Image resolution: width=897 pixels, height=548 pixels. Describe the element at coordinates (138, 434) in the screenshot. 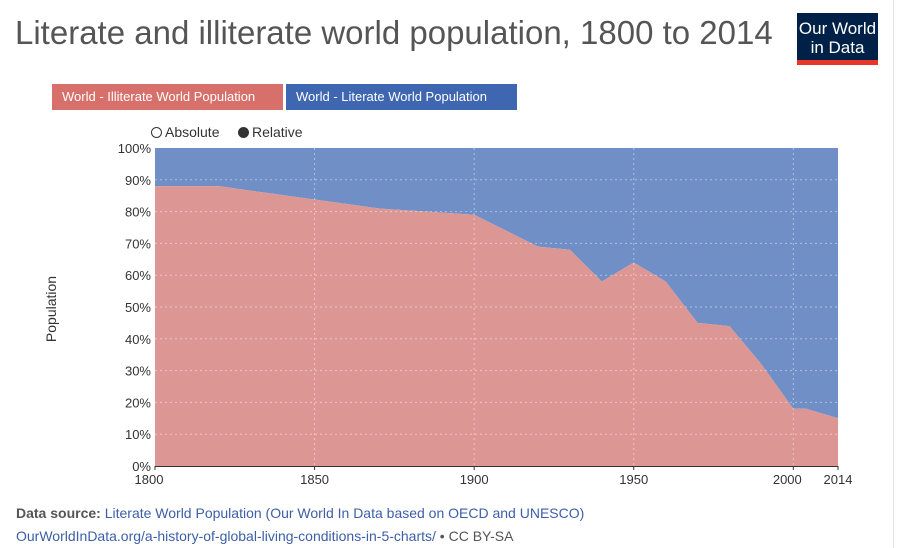

I see `y-tick-label: 10%` at that location.